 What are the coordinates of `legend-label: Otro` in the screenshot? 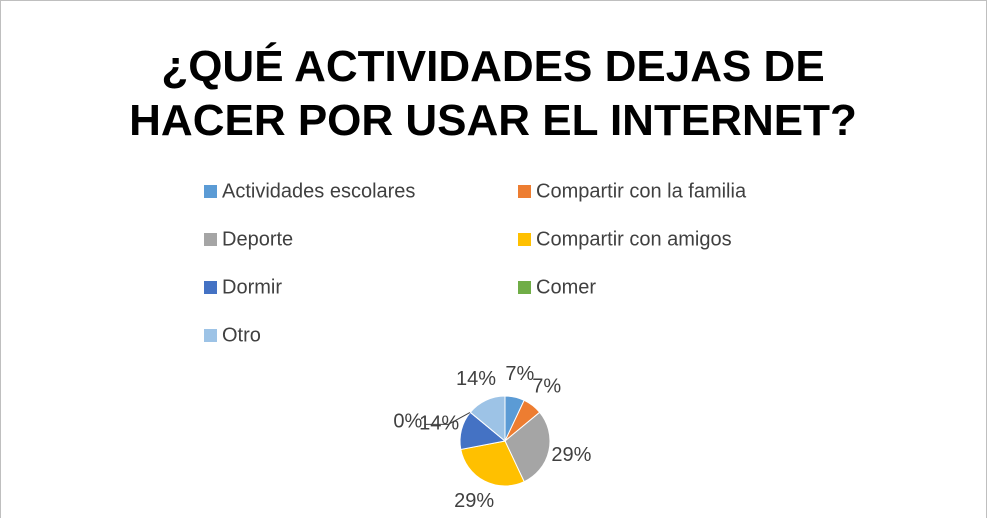 It's located at (241, 335).